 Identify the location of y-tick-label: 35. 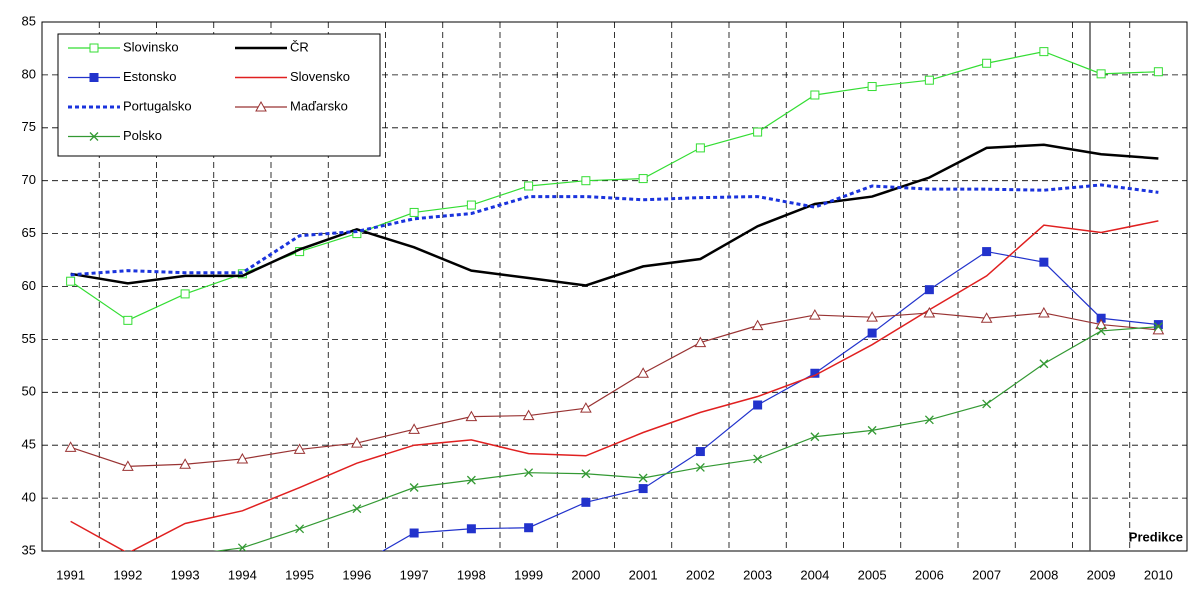
(29, 549).